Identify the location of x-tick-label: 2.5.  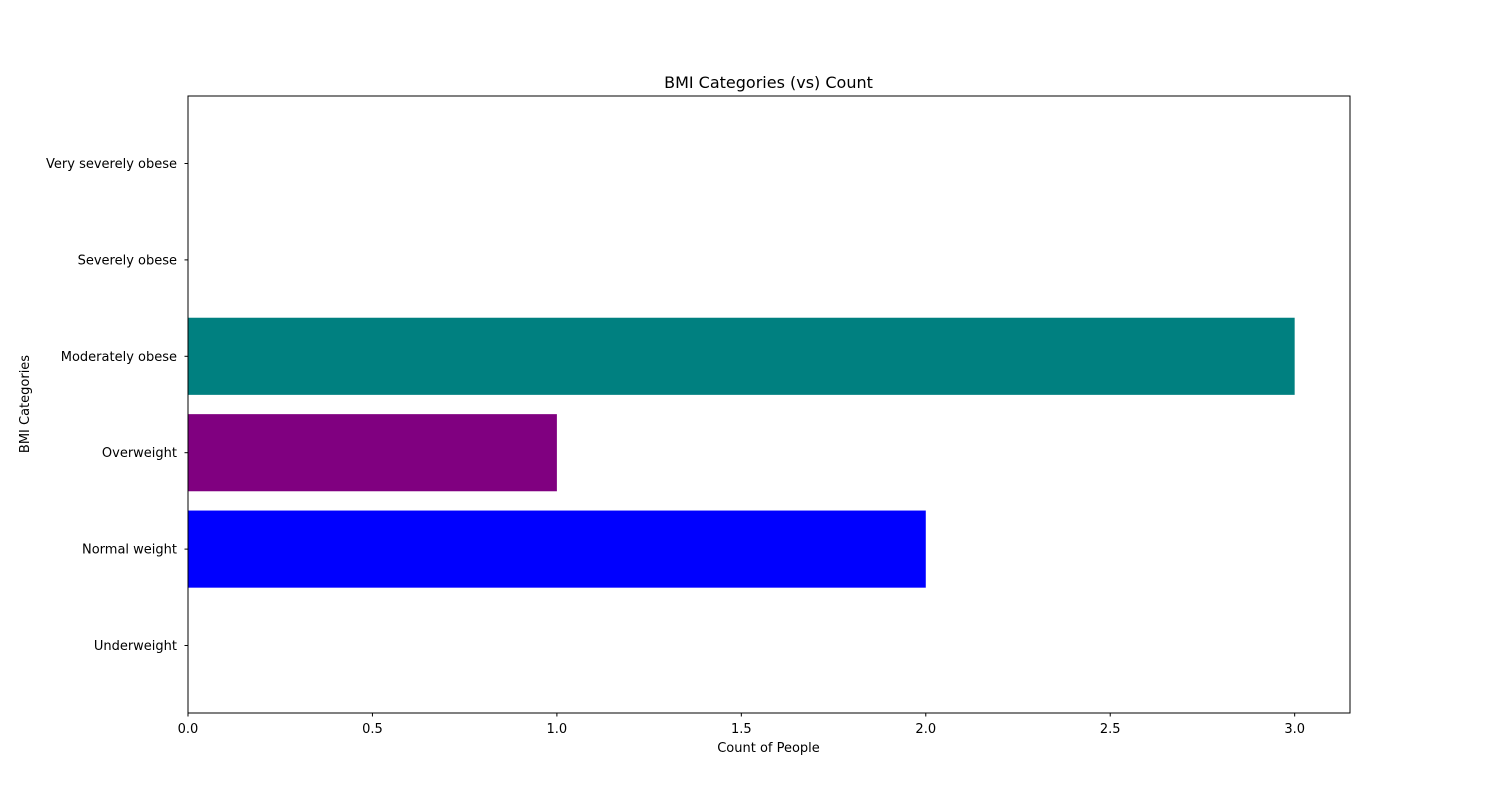
(1110, 729).